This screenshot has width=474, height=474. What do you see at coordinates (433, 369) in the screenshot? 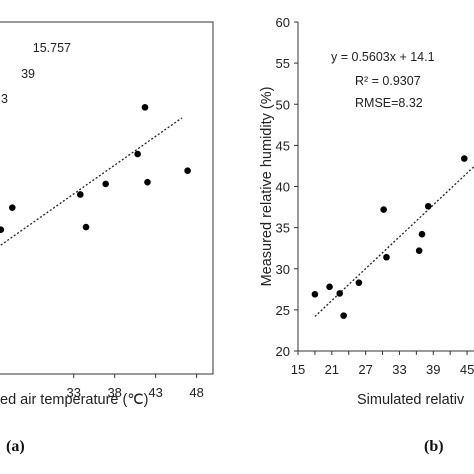
I see `x-tick-label-b: 39` at bounding box center [433, 369].